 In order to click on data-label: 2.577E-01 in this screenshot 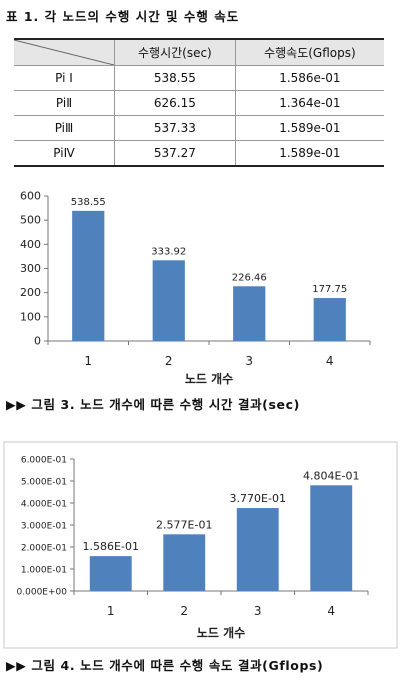, I will do `click(184, 524)`.